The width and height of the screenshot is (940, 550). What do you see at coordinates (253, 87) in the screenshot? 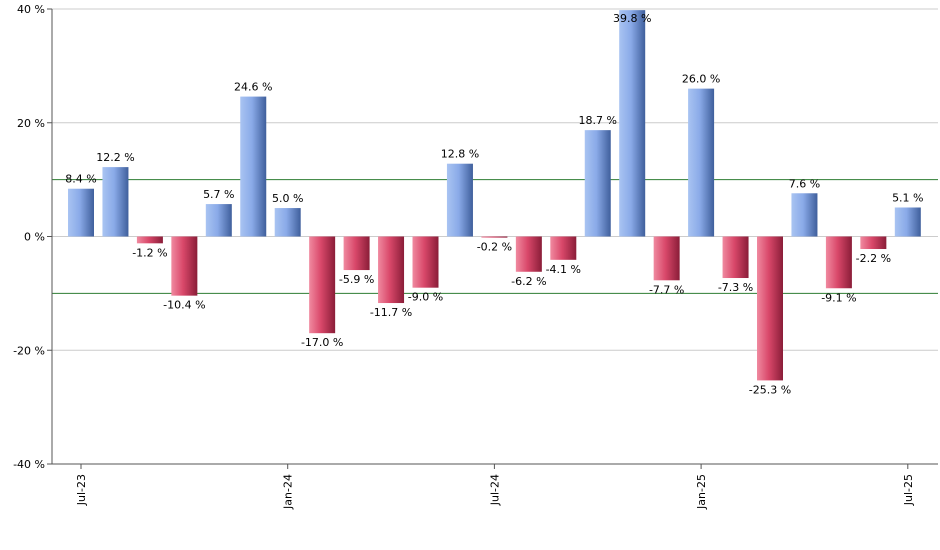
I see `data-label: 24.6 %` at bounding box center [253, 87].